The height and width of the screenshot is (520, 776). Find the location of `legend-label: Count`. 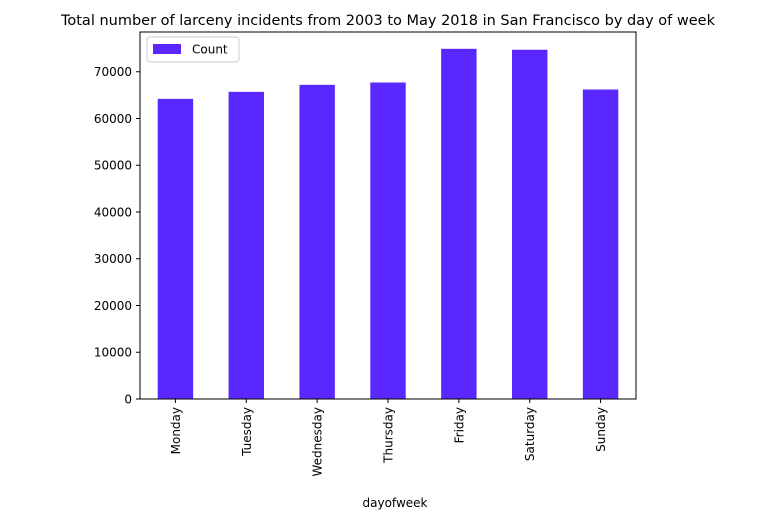

legend-label: Count is located at coordinates (210, 50).